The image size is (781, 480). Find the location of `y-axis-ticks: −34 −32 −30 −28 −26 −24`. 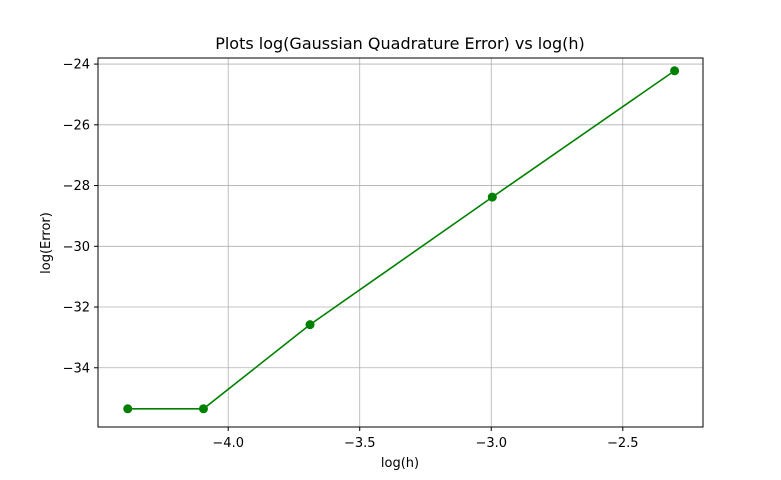

y-axis-ticks: −34 −32 −30 −28 −26 −24 is located at coordinates (80, 217).